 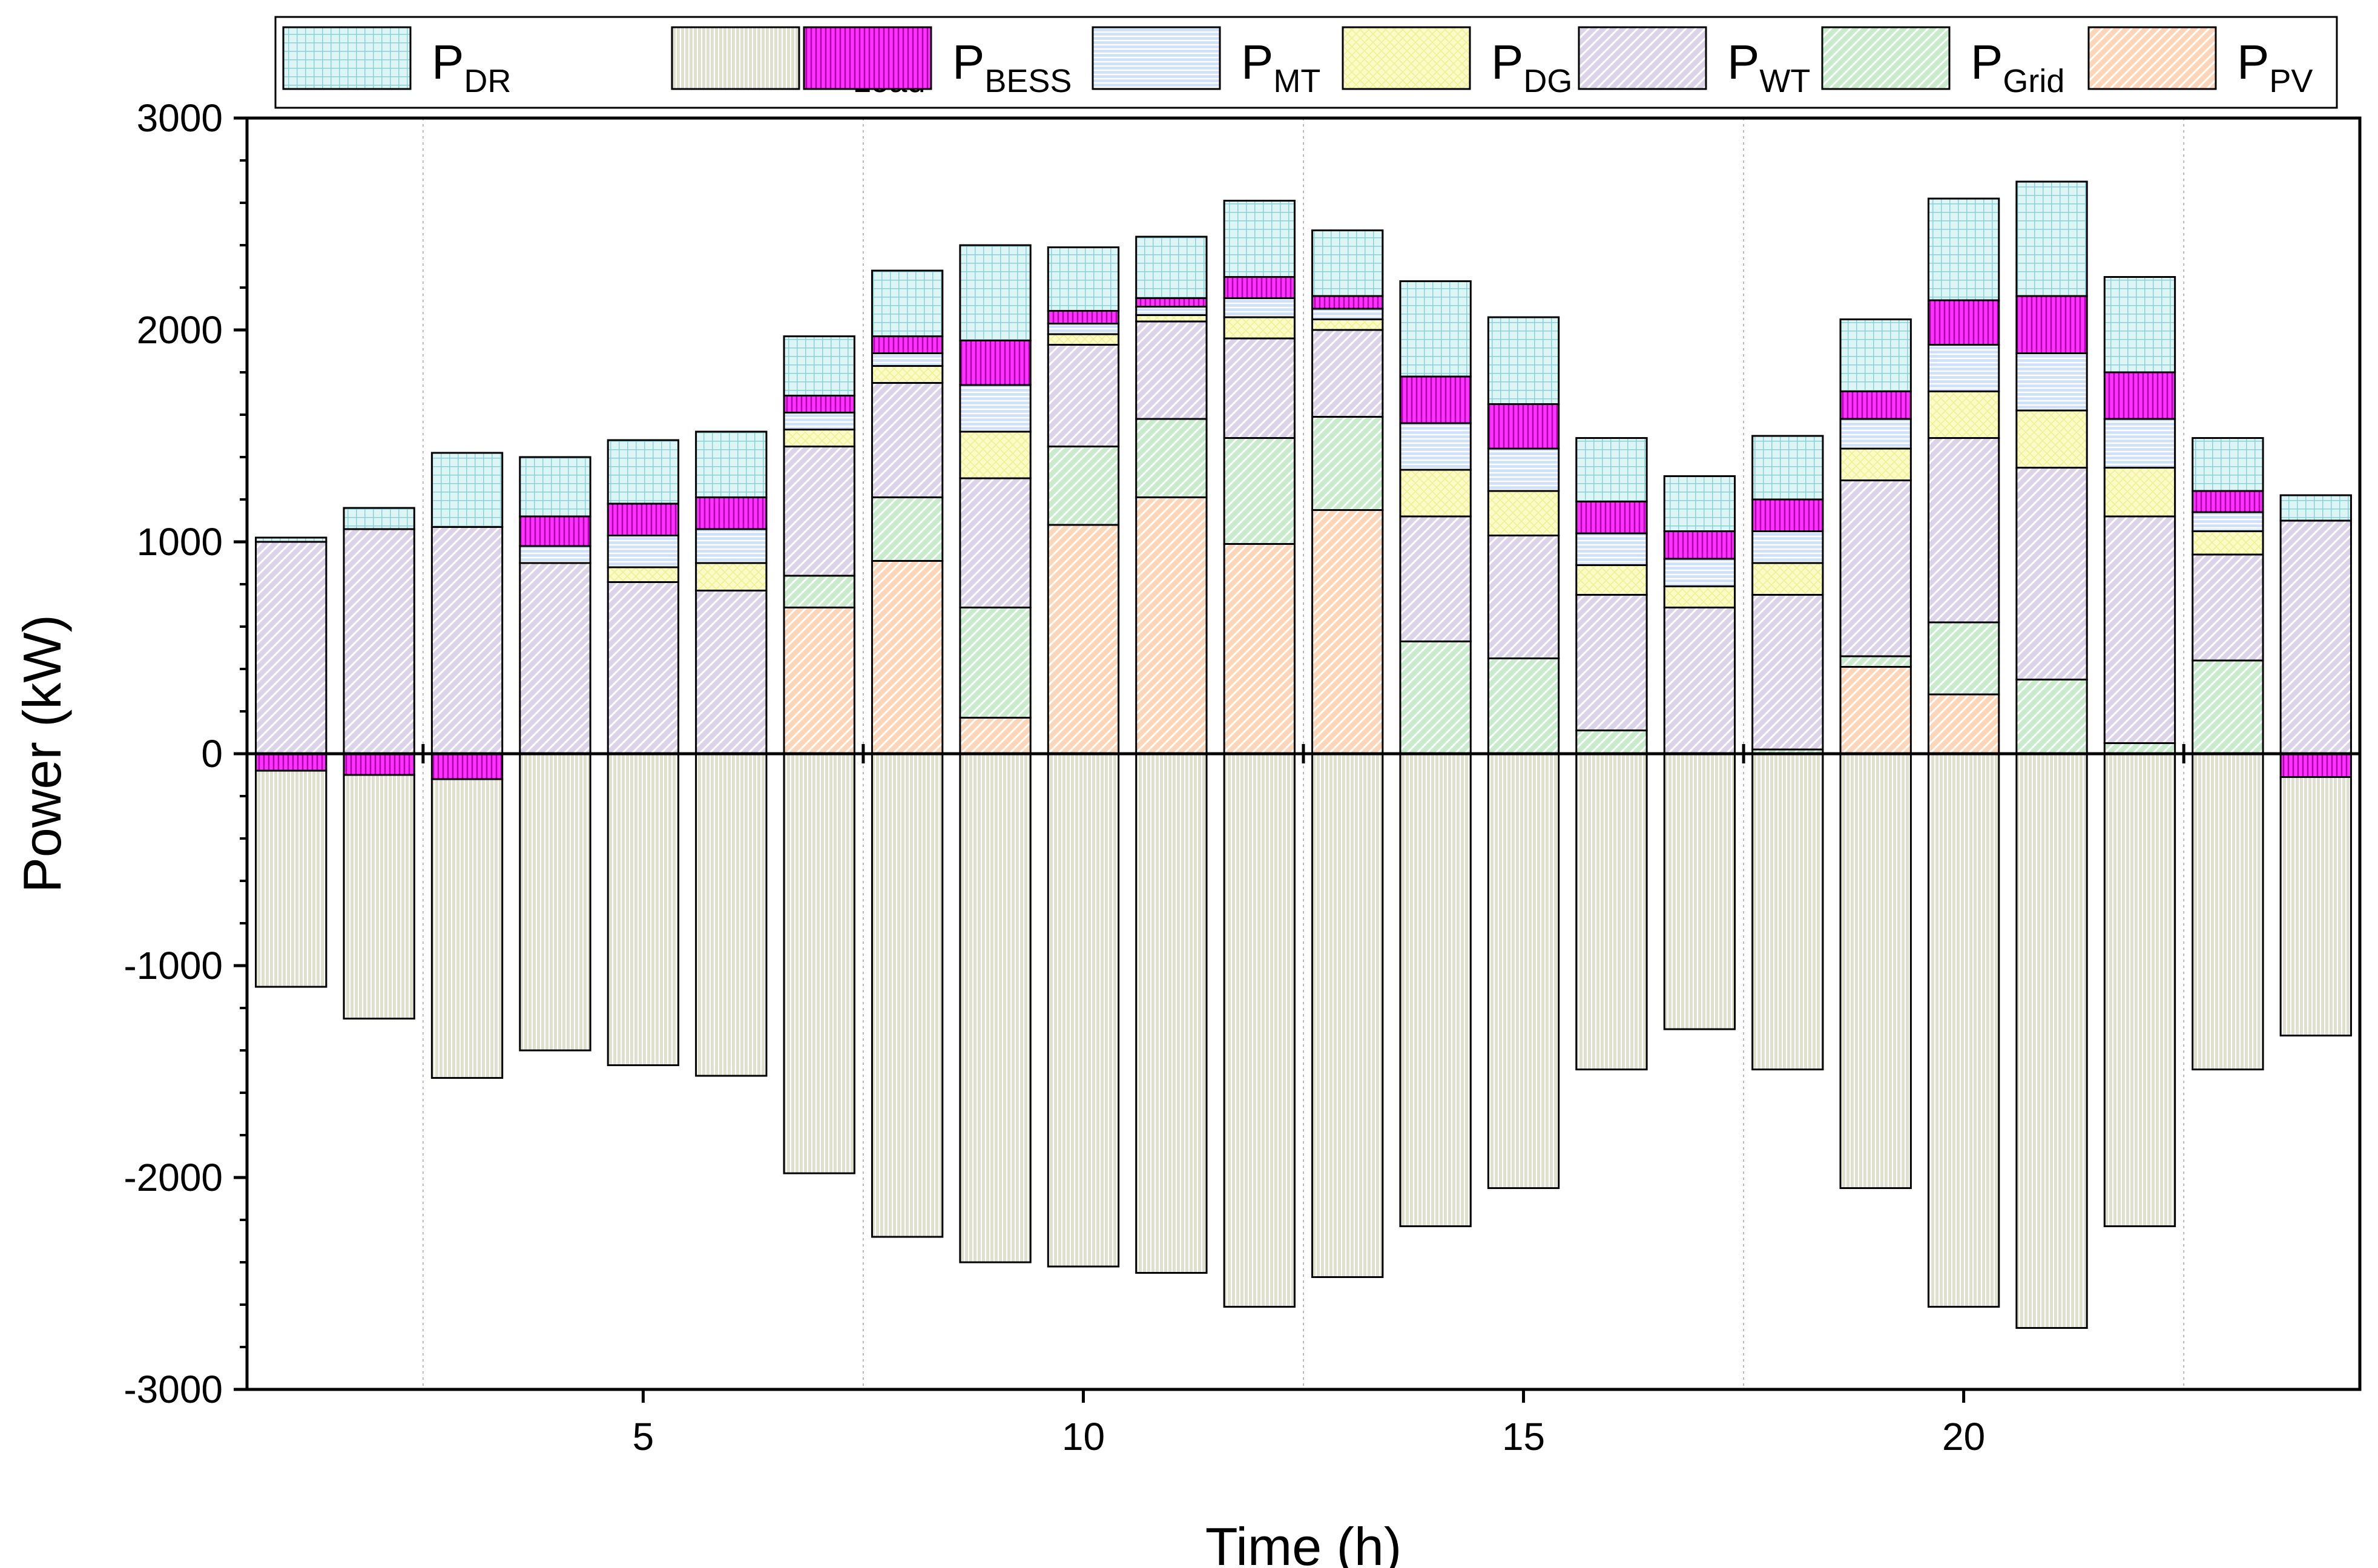 I want to click on y-tick-label: -1000, so click(x=174, y=965).